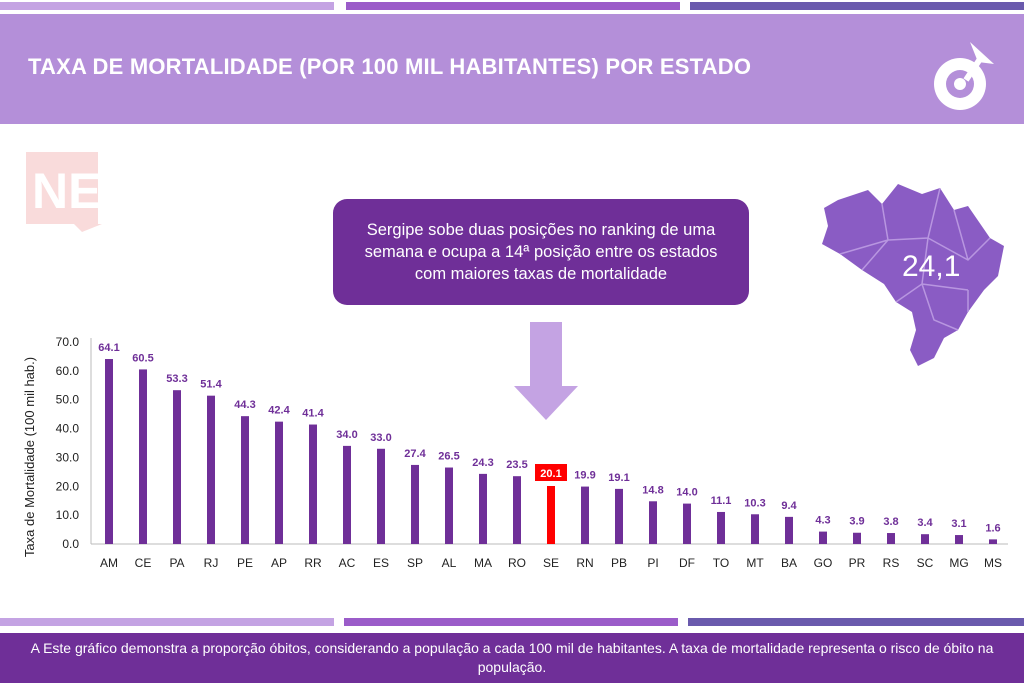 The width and height of the screenshot is (1024, 683). What do you see at coordinates (822, 521) in the screenshot?
I see `data-label-go: 4.3` at bounding box center [822, 521].